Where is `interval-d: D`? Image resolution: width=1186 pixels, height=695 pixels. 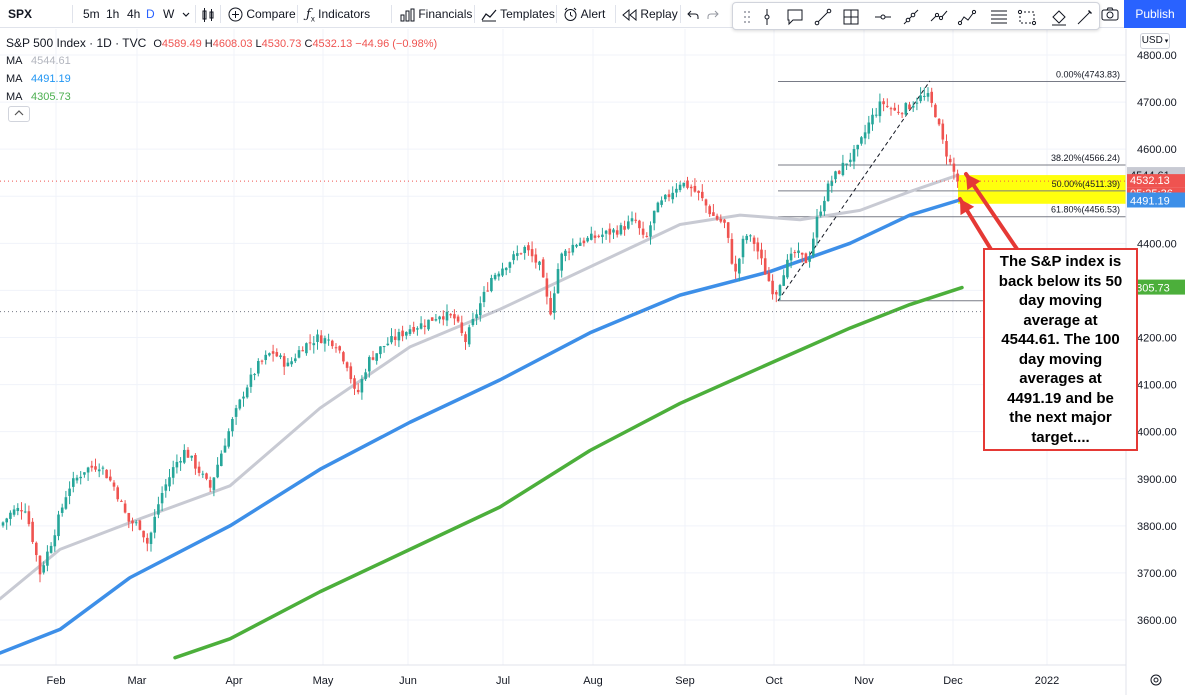
interval-d: D is located at coordinates (150, 14).